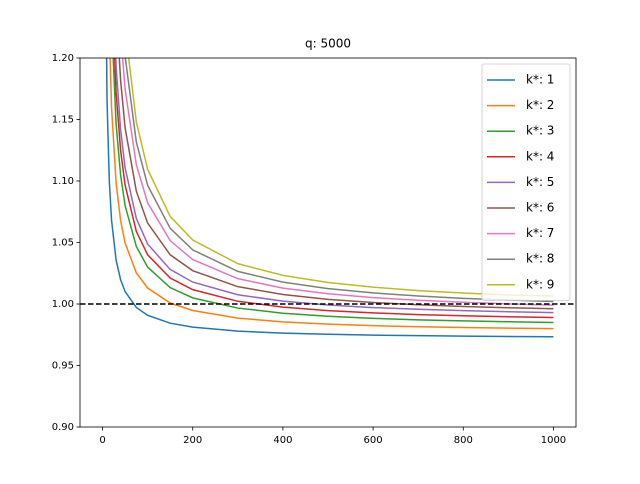 The width and height of the screenshot is (640, 484). I want to click on legend-label: k*: 6, so click(540, 208).